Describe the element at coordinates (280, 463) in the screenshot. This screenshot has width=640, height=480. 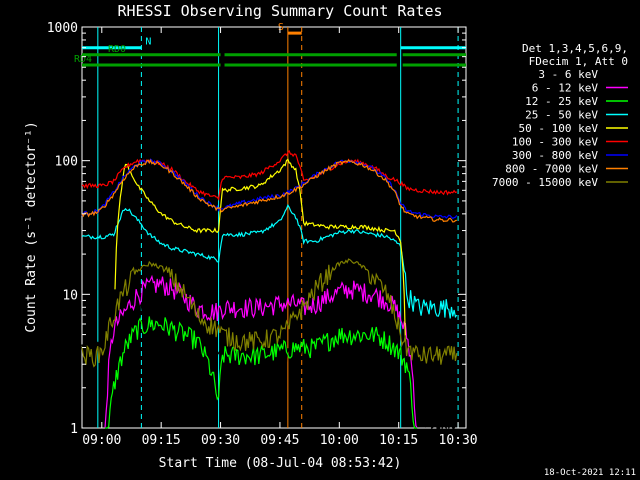
I see `x-axis-label: Start Time (08-Jul-04 08:53:42)` at that location.